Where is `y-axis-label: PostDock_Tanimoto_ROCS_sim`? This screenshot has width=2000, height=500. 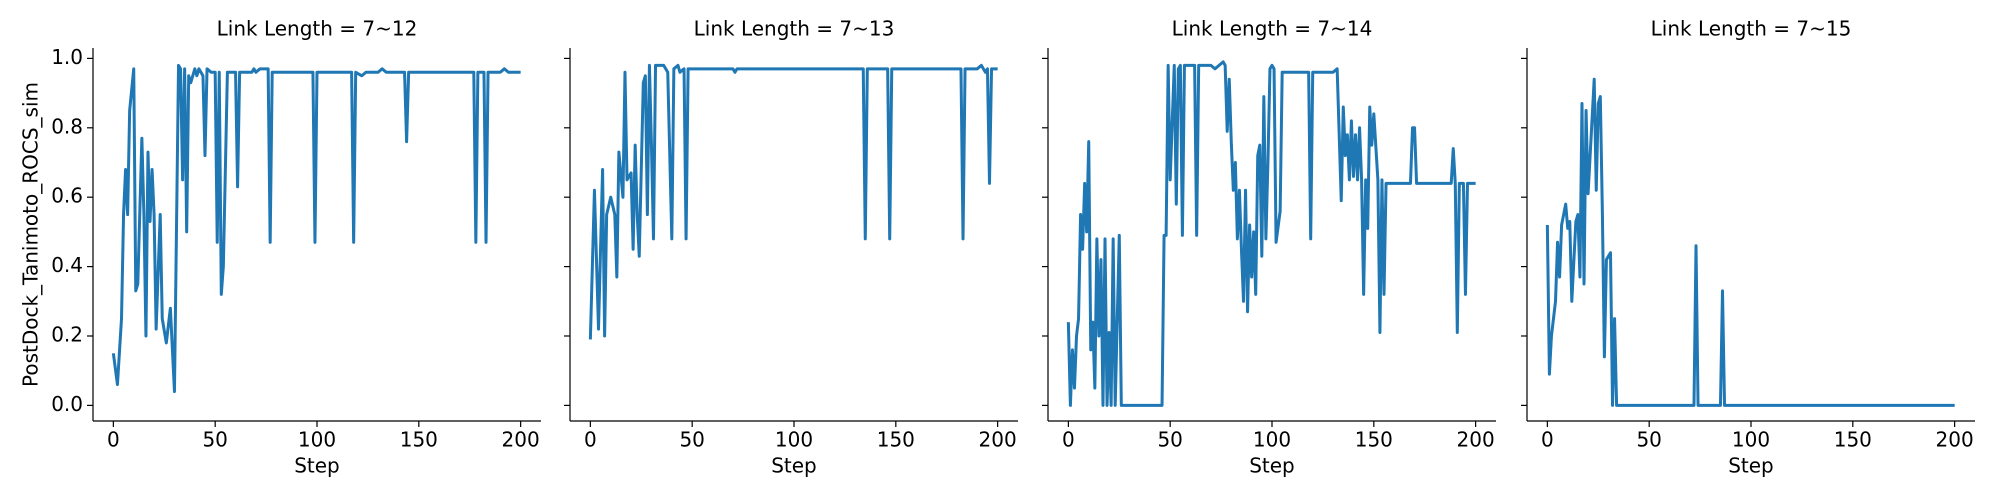 y-axis-label: PostDock_Tanimoto_ROCS_sim is located at coordinates (31, 234).